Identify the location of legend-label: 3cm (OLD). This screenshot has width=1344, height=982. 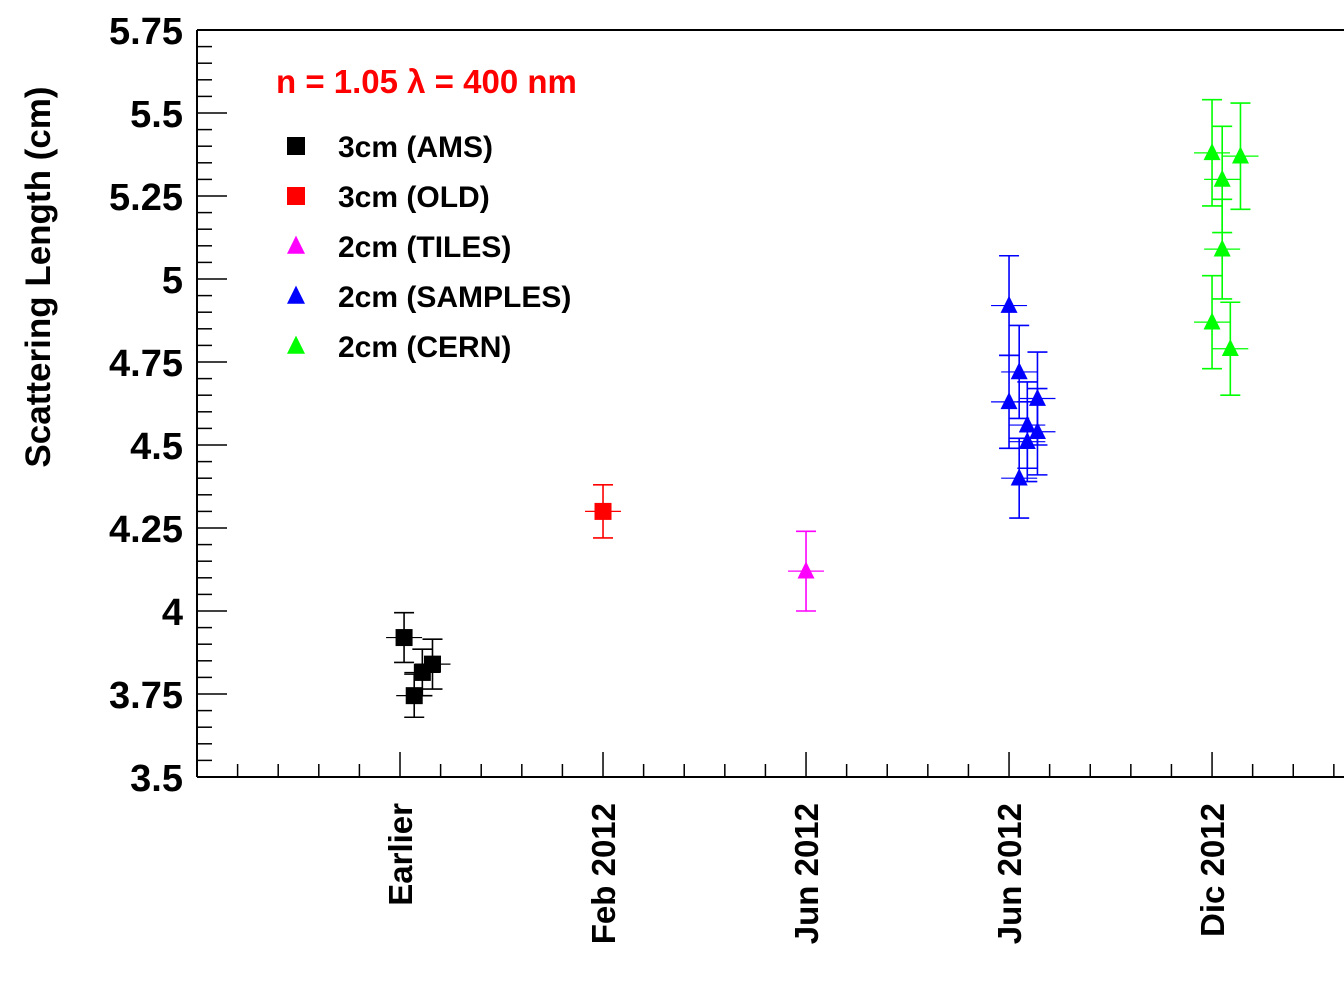
(414, 197).